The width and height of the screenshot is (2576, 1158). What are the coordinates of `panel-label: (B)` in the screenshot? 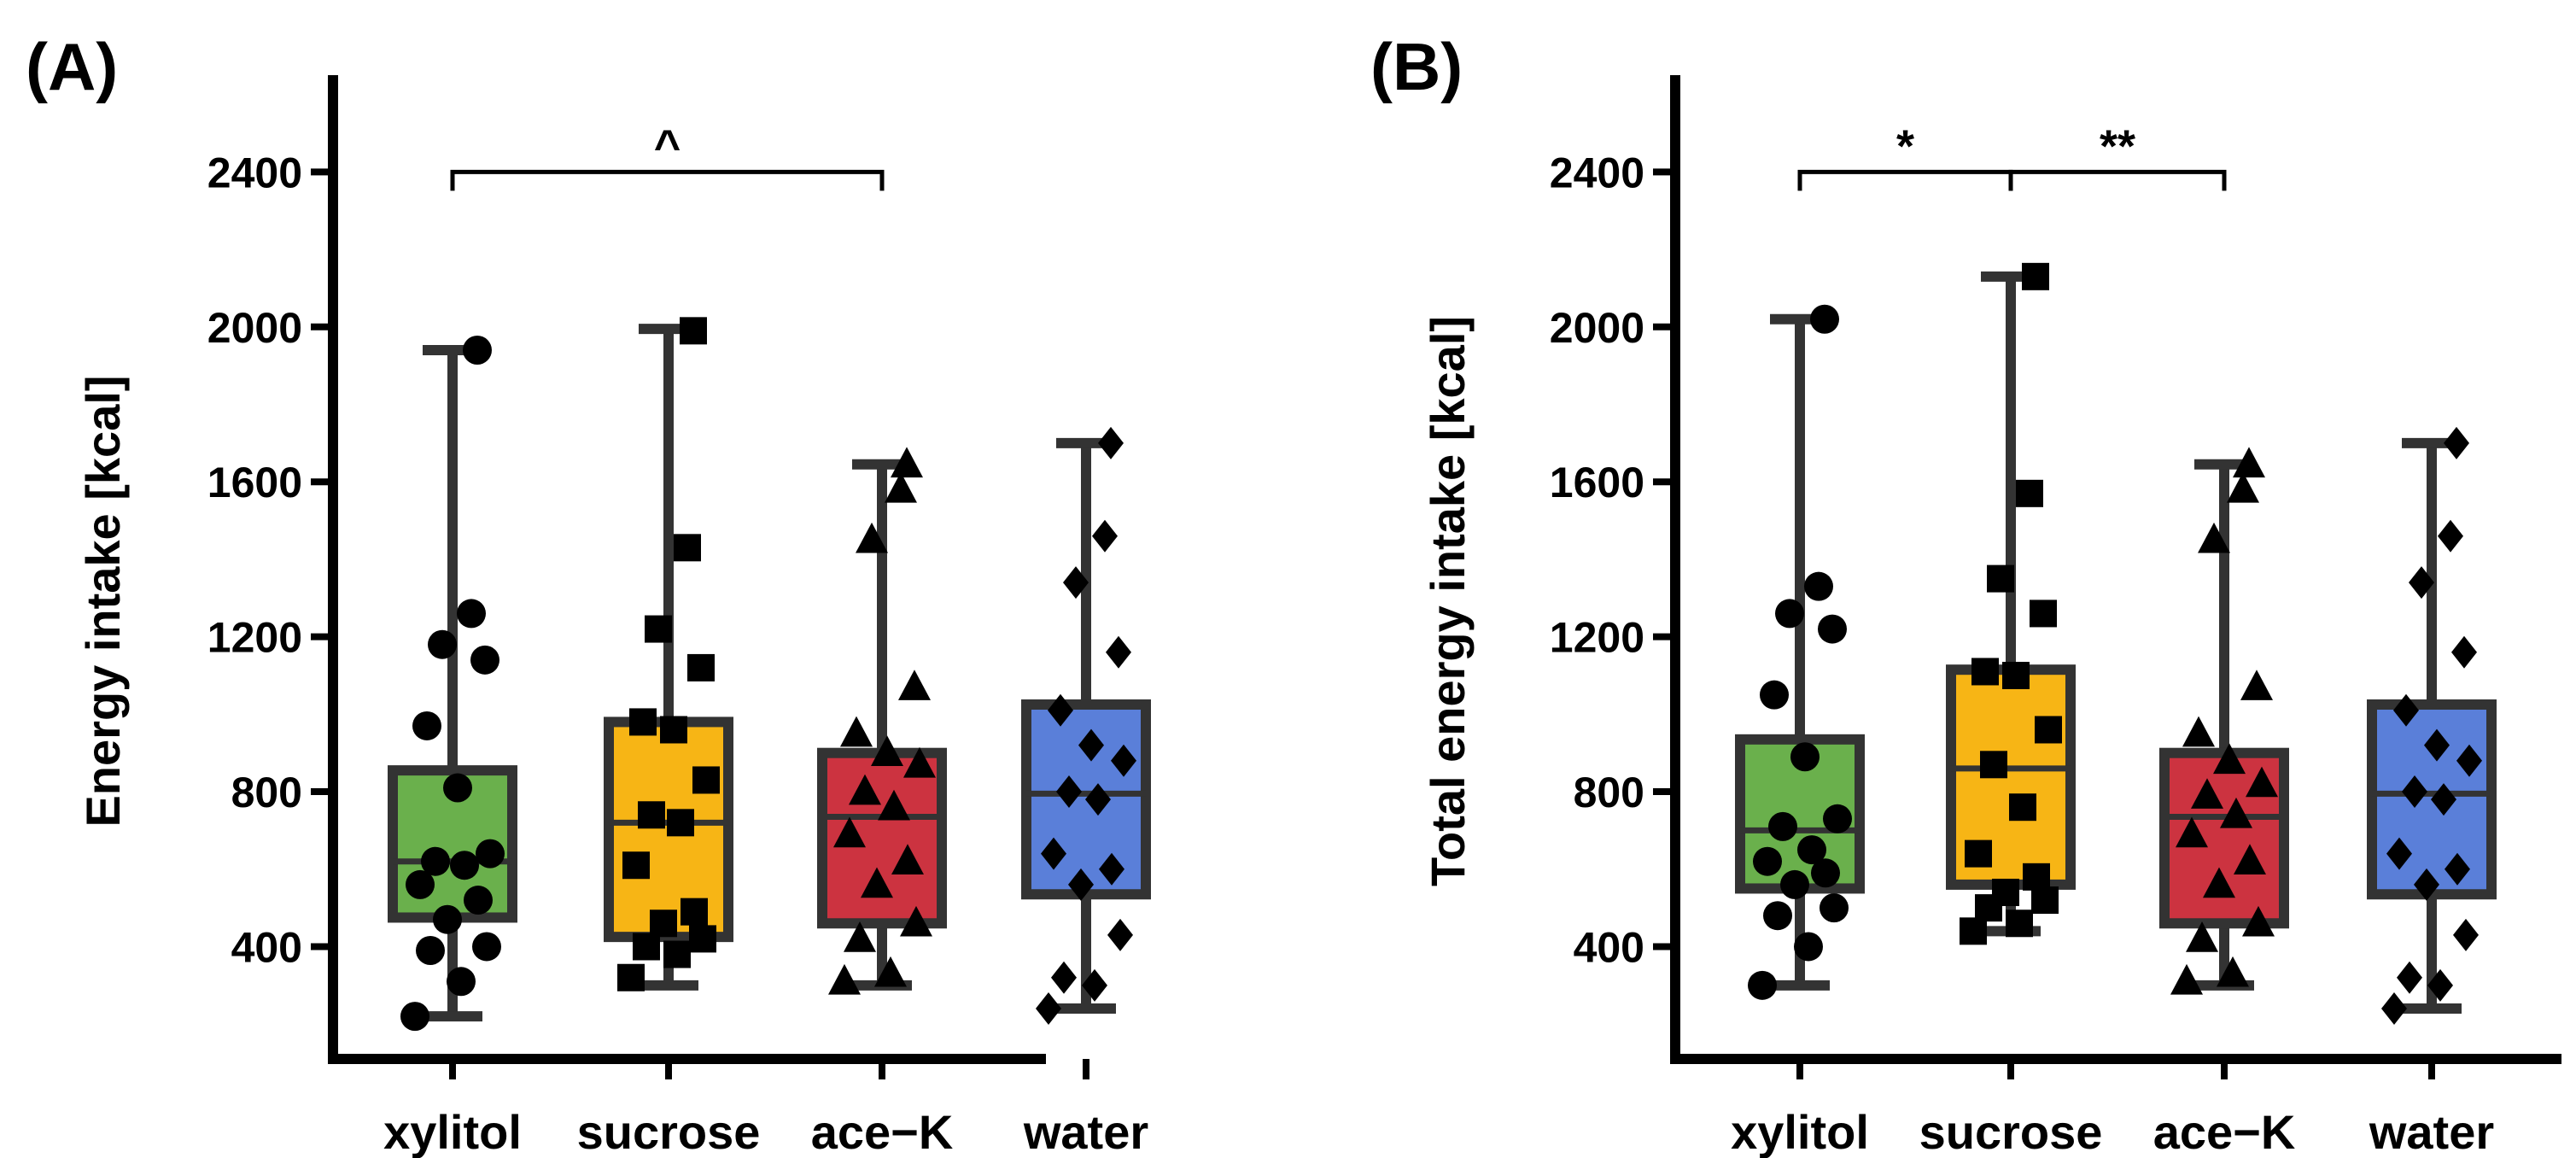 It's located at (1416, 66).